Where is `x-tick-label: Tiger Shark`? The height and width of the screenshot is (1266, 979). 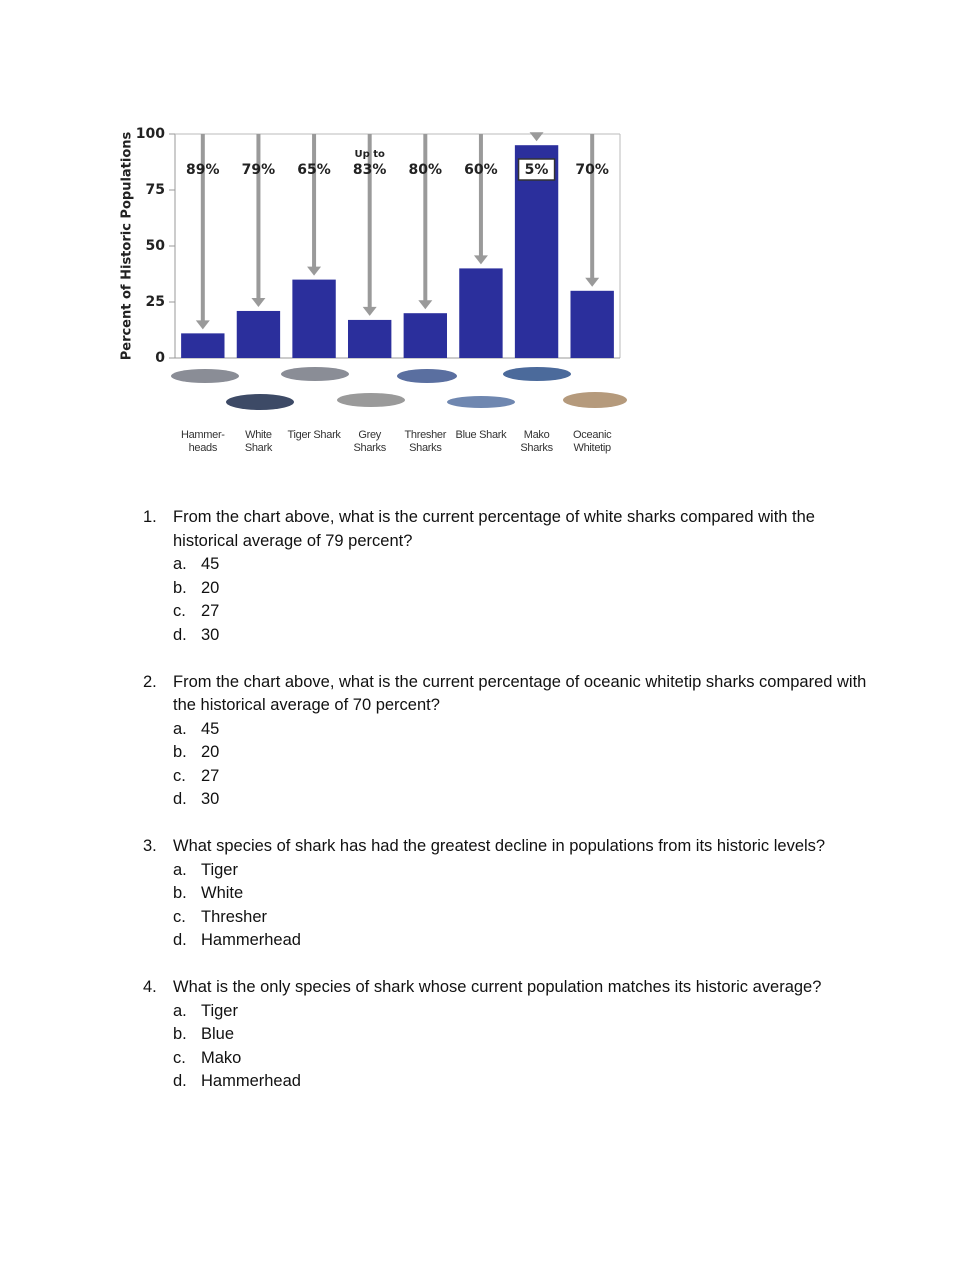 x-tick-label: Tiger Shark is located at coordinates (314, 435).